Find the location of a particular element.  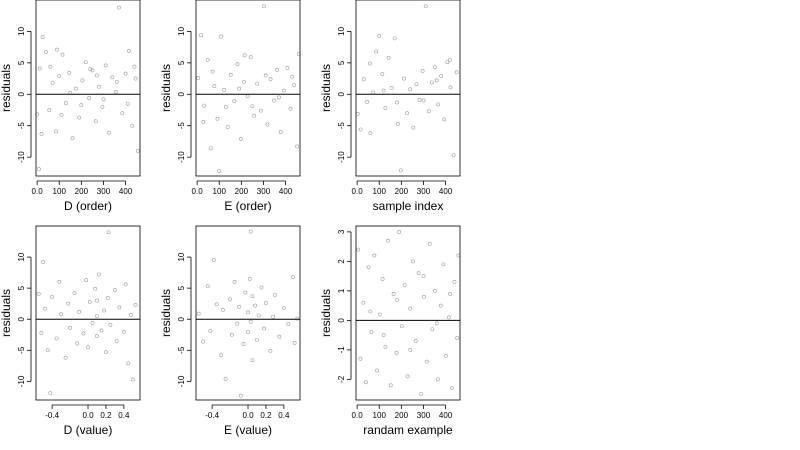

y-tick-label: -5 is located at coordinates (181, 126).